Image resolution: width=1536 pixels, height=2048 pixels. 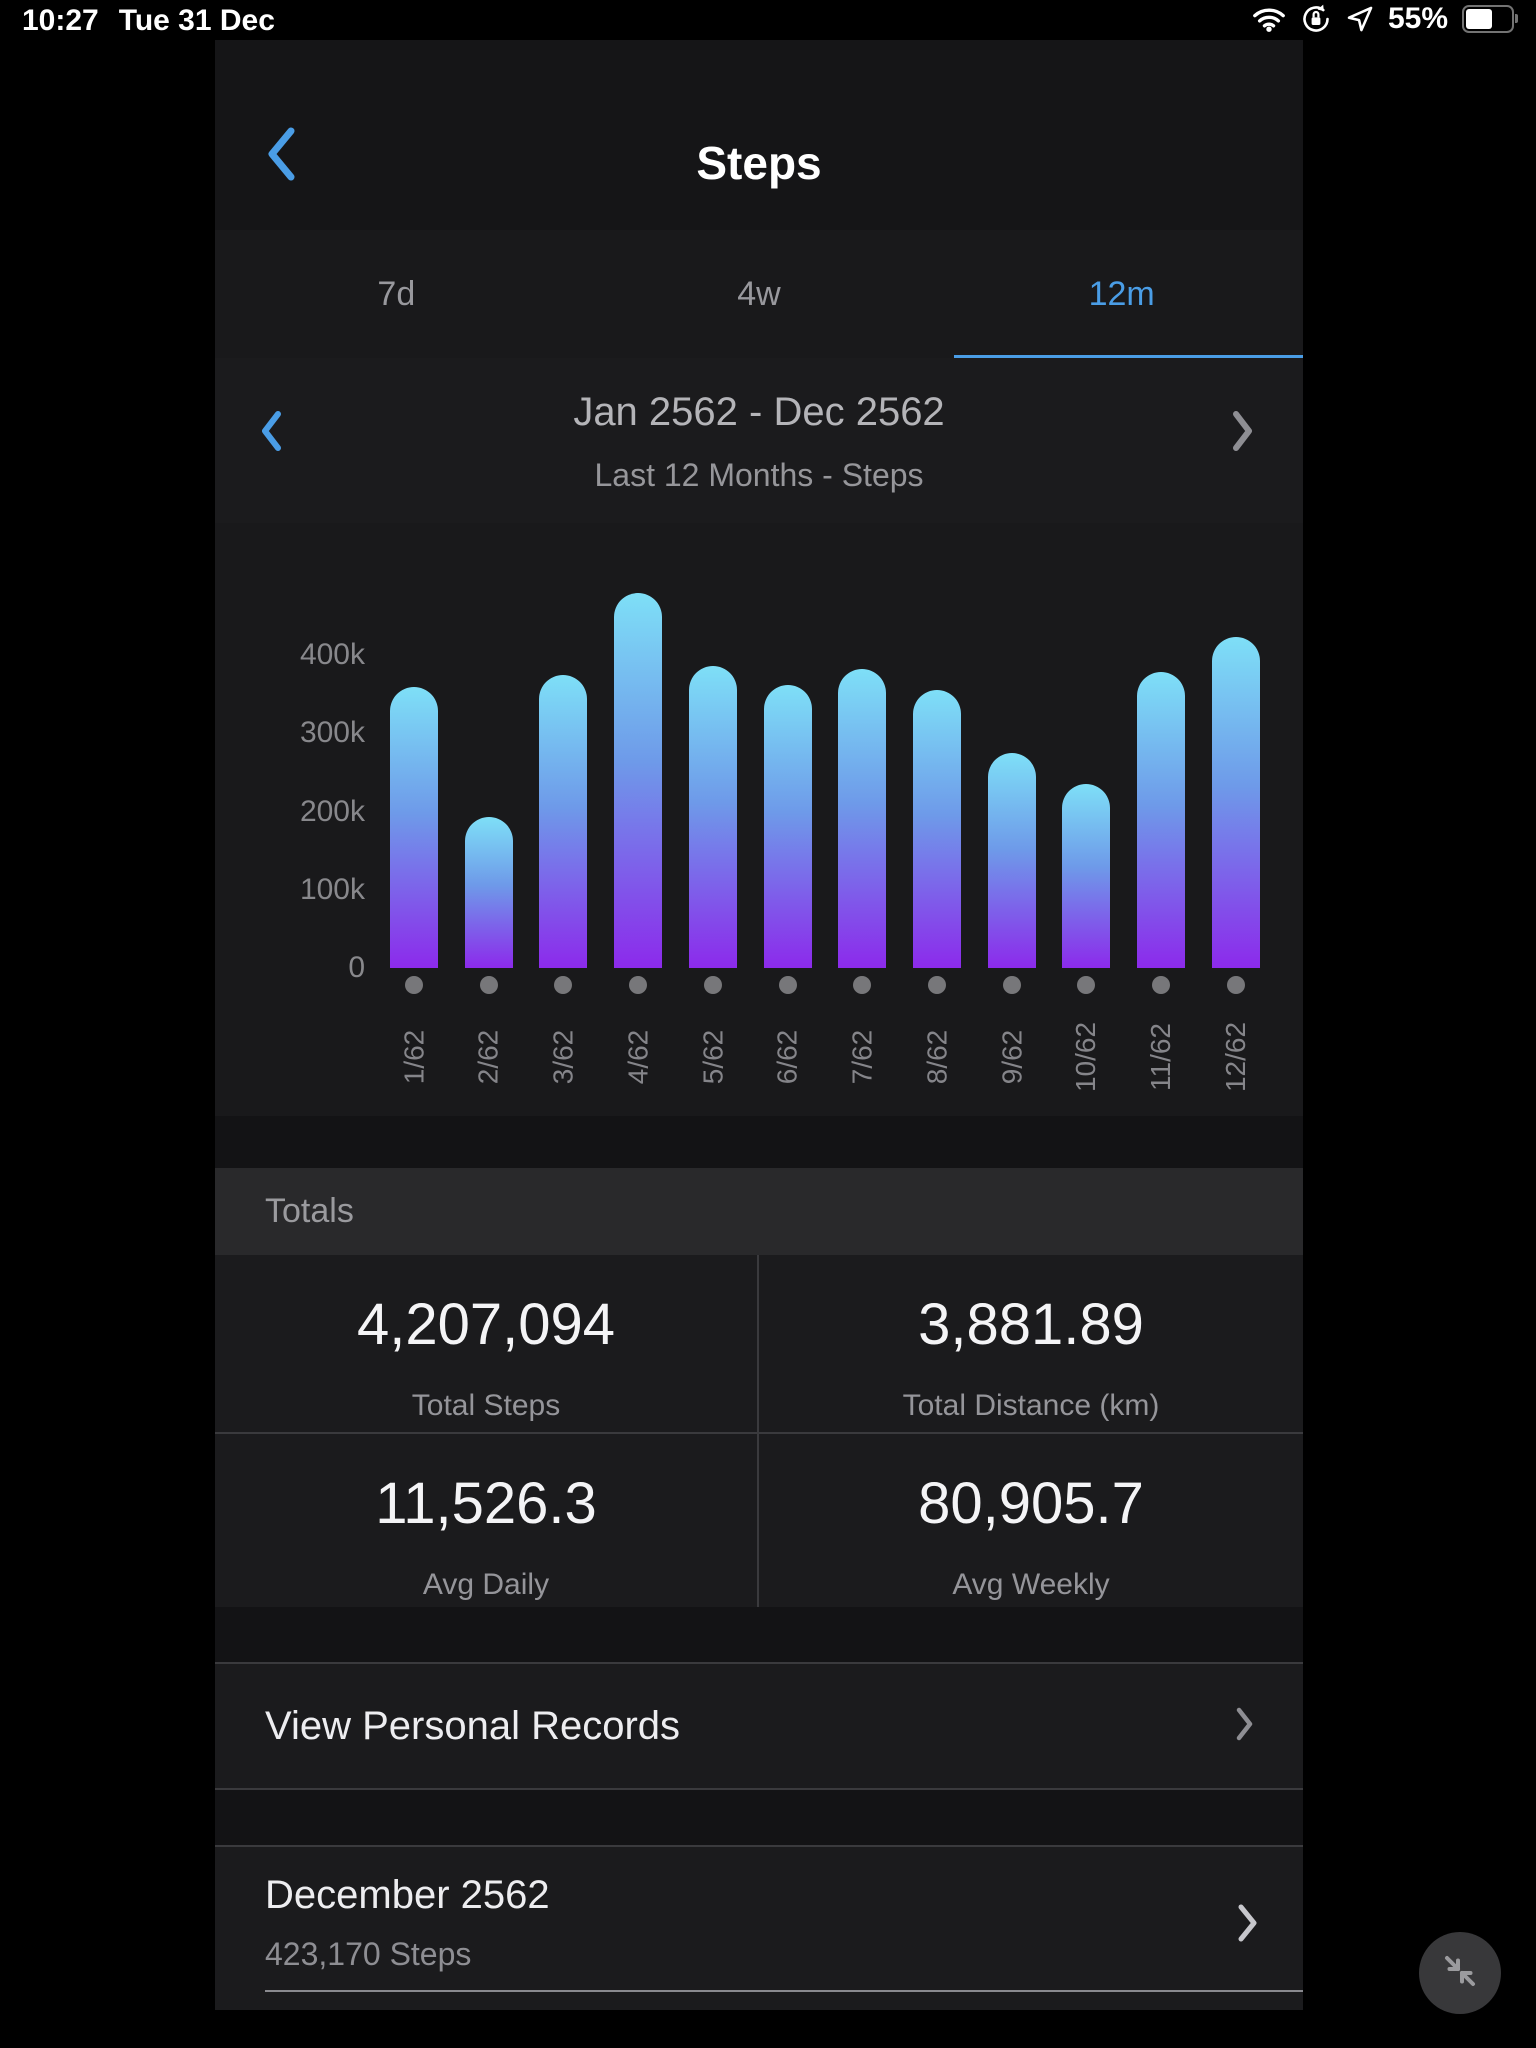 I want to click on stat-label: Avg Daily, so click(x=486, y=1584).